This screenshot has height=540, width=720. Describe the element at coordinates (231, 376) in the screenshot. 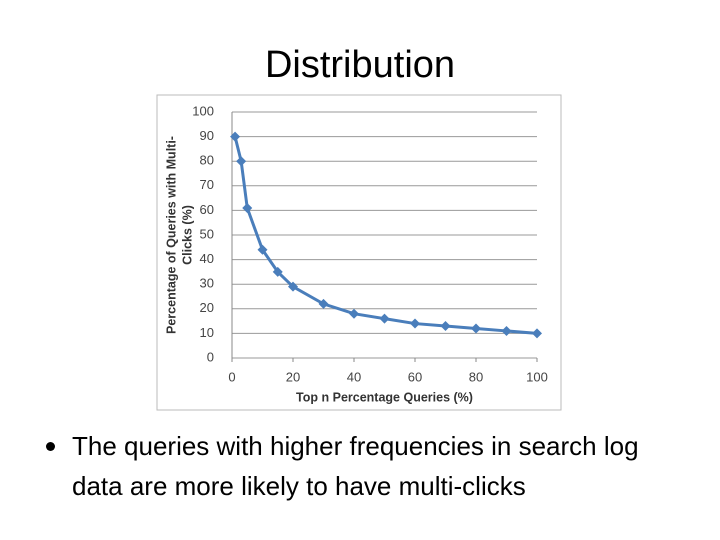

I see `x-tick-label: 0` at that location.